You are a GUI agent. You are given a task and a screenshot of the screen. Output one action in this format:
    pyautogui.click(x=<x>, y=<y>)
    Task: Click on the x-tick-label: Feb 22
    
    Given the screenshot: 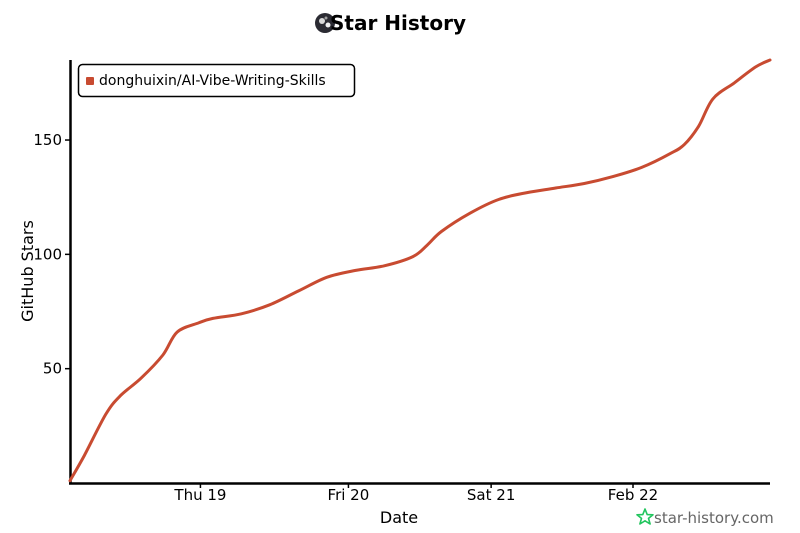 What is the action you would take?
    pyautogui.click(x=633, y=495)
    